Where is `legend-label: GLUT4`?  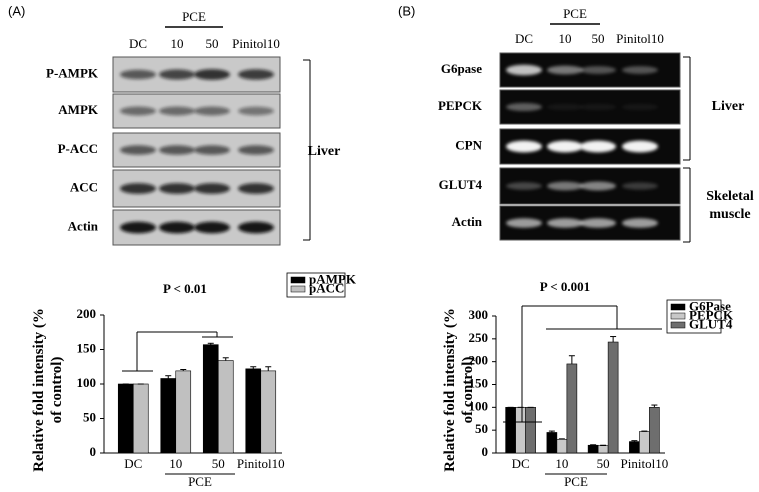
legend-label: GLUT4 is located at coordinates (711, 323).